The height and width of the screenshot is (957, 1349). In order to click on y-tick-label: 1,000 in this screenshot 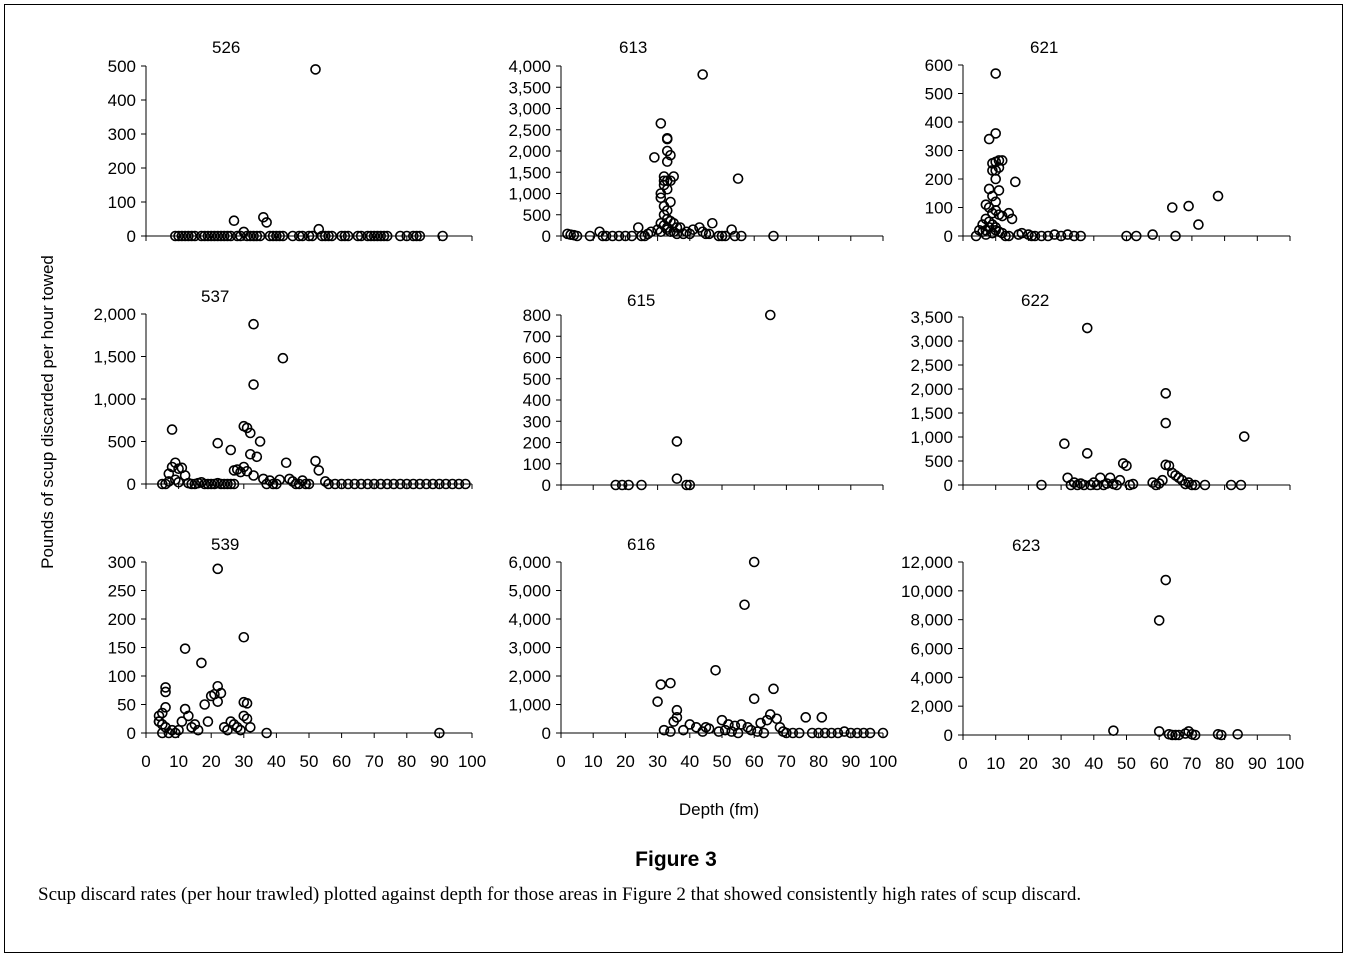, I will do `click(529, 705)`.